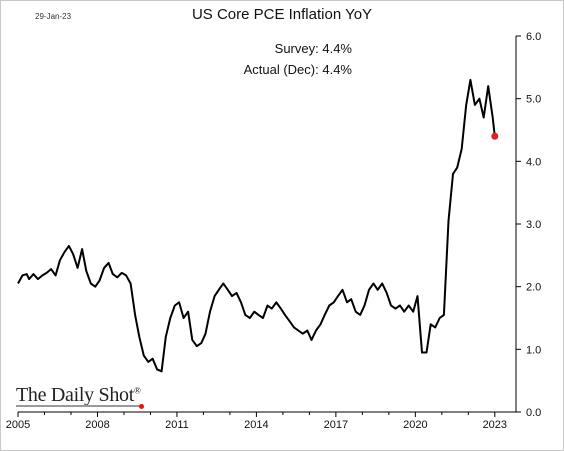 The width and height of the screenshot is (564, 451). I want to click on daily-shot-logo: The Daily Shot®, so click(78, 395).